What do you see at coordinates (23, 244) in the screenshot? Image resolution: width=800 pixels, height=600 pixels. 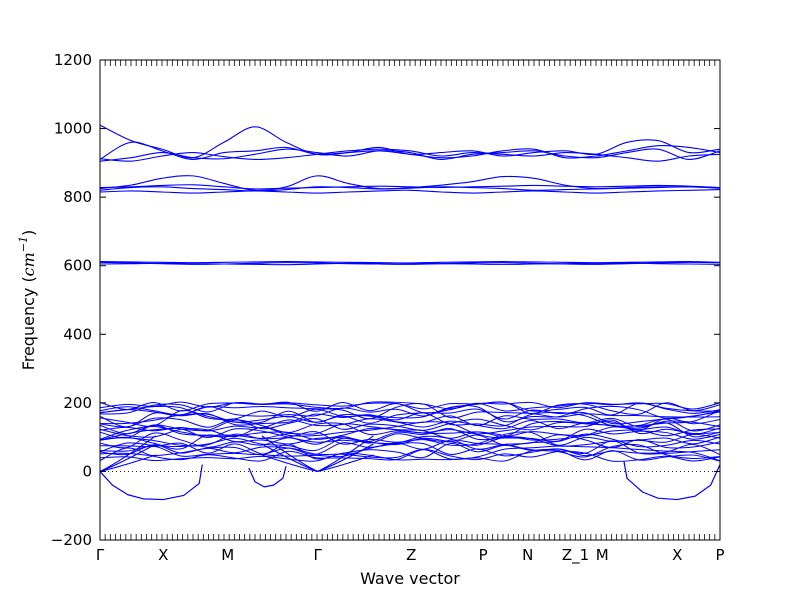 I see `y-axis-label-exponent: −1` at bounding box center [23, 244].